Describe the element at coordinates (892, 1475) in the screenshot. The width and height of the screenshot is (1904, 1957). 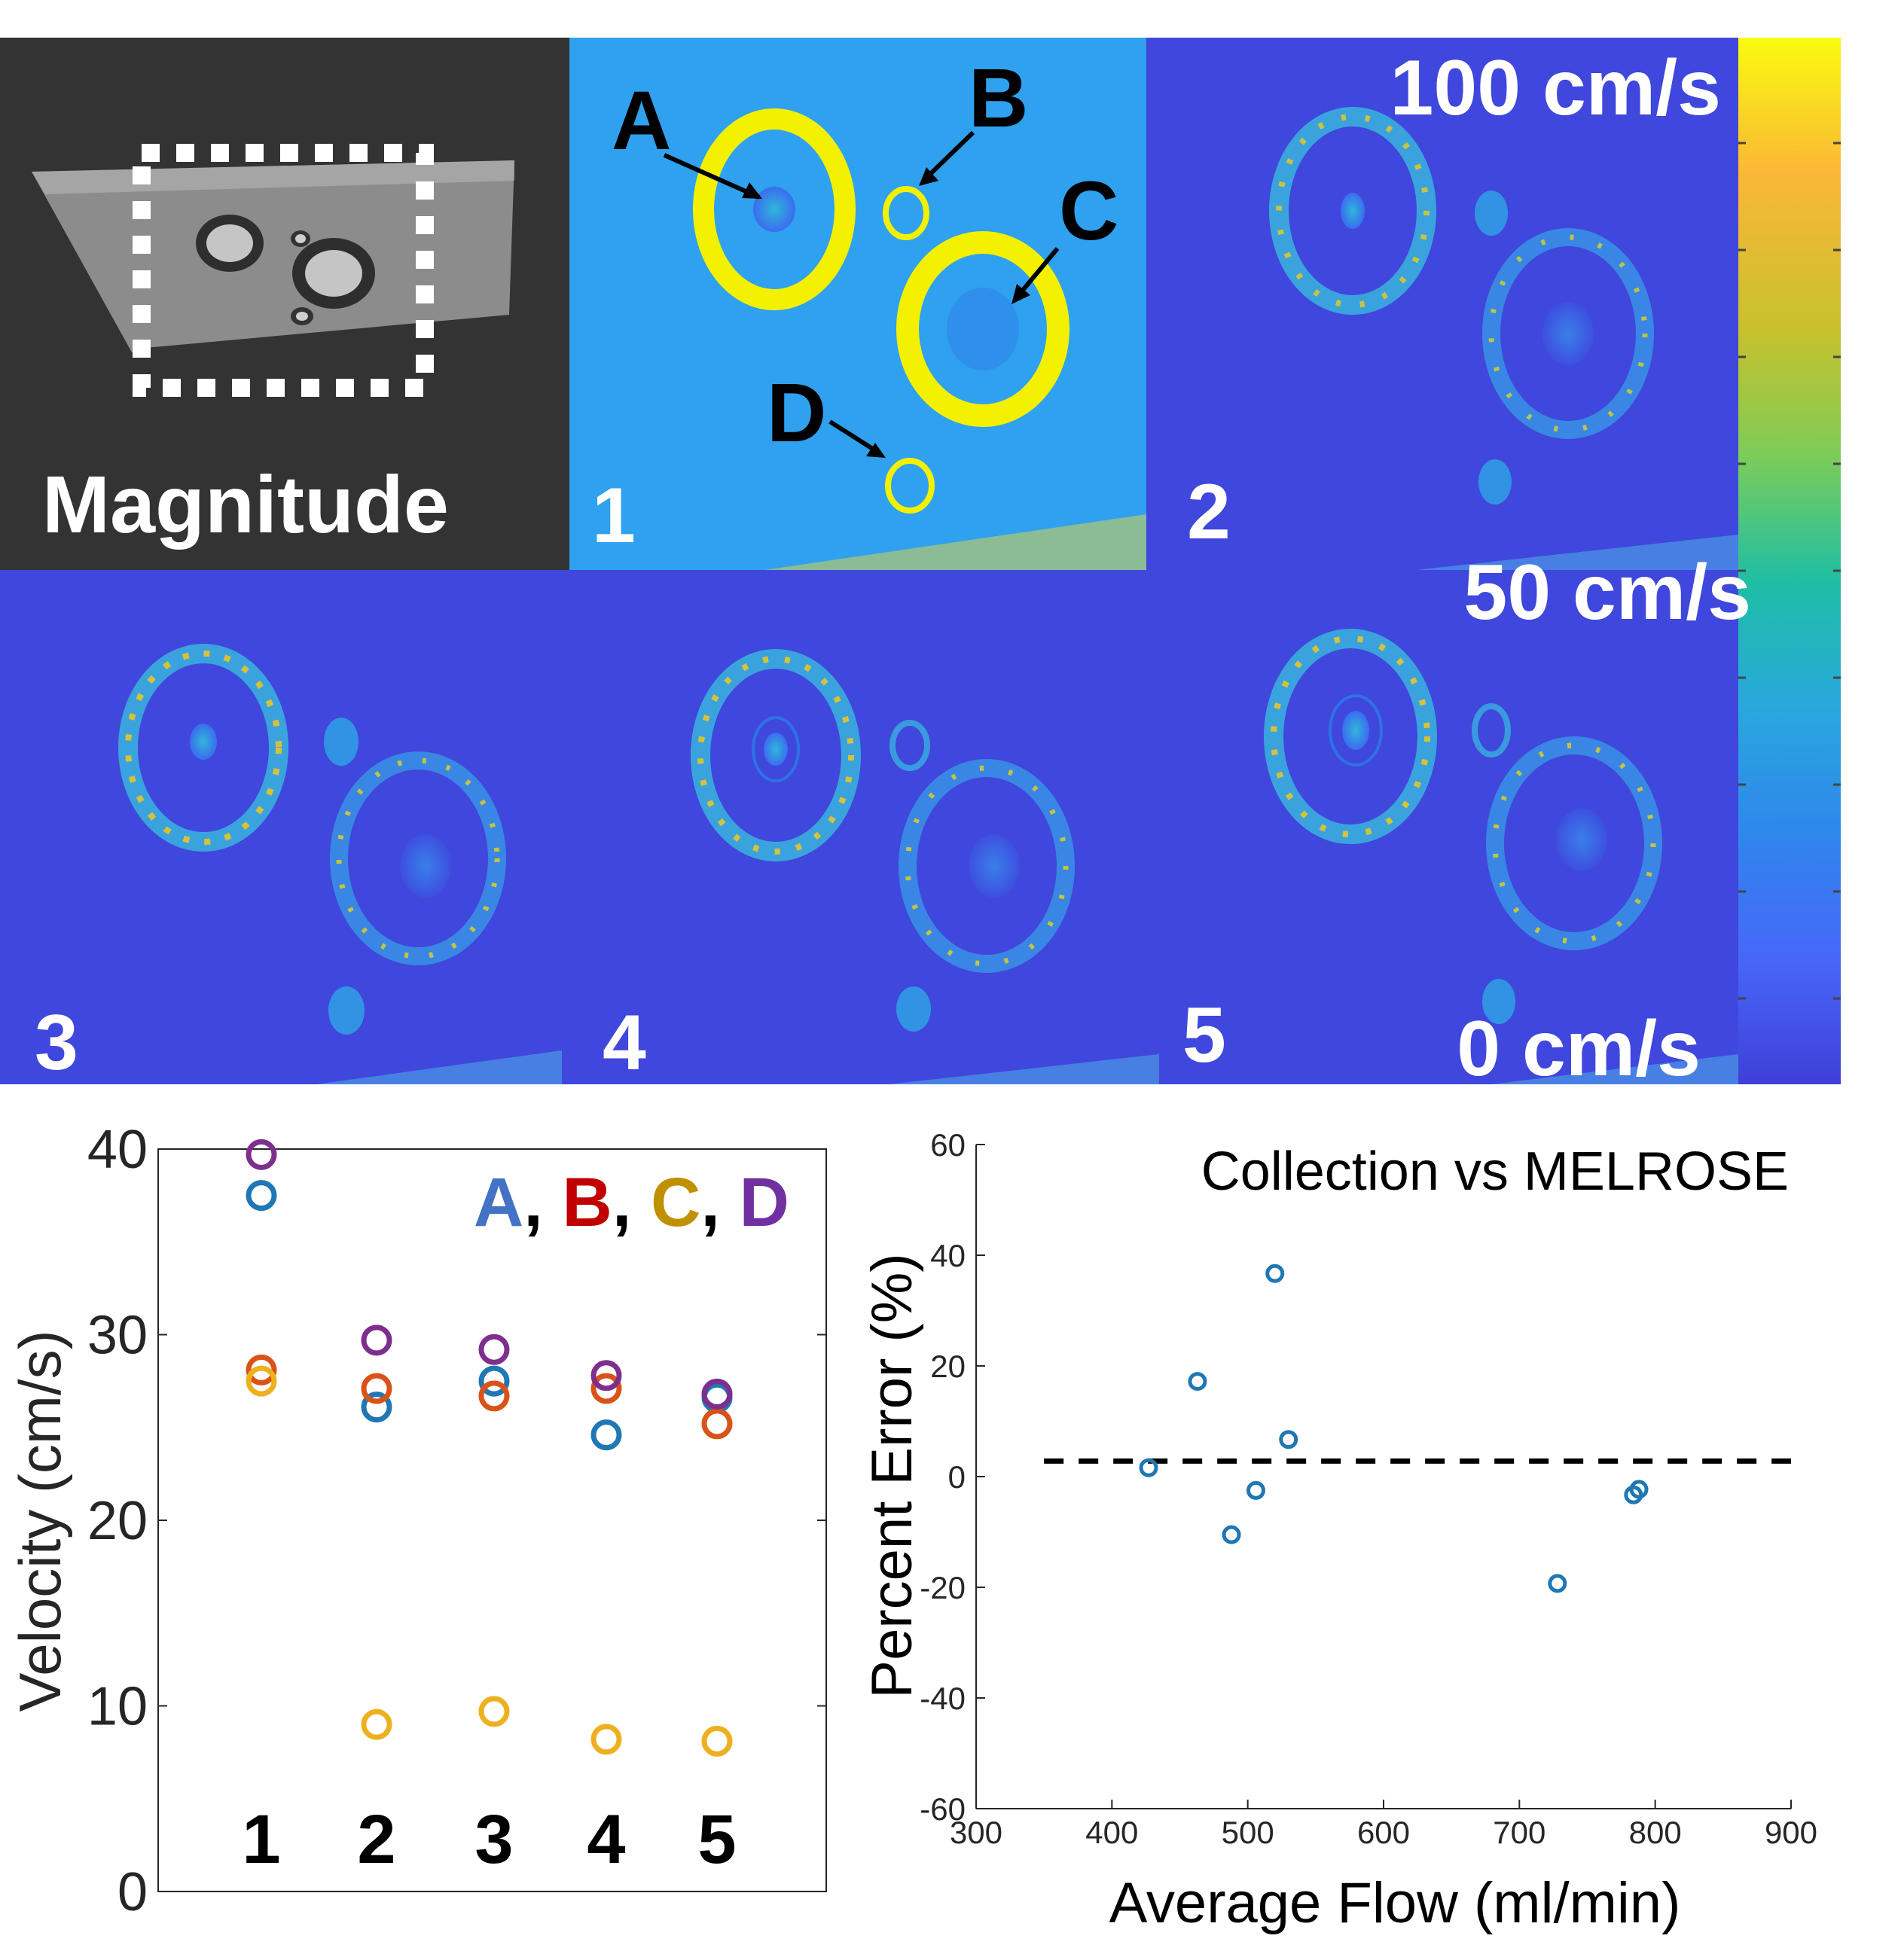
I see `y-axis-label: Percent Error (%)` at that location.